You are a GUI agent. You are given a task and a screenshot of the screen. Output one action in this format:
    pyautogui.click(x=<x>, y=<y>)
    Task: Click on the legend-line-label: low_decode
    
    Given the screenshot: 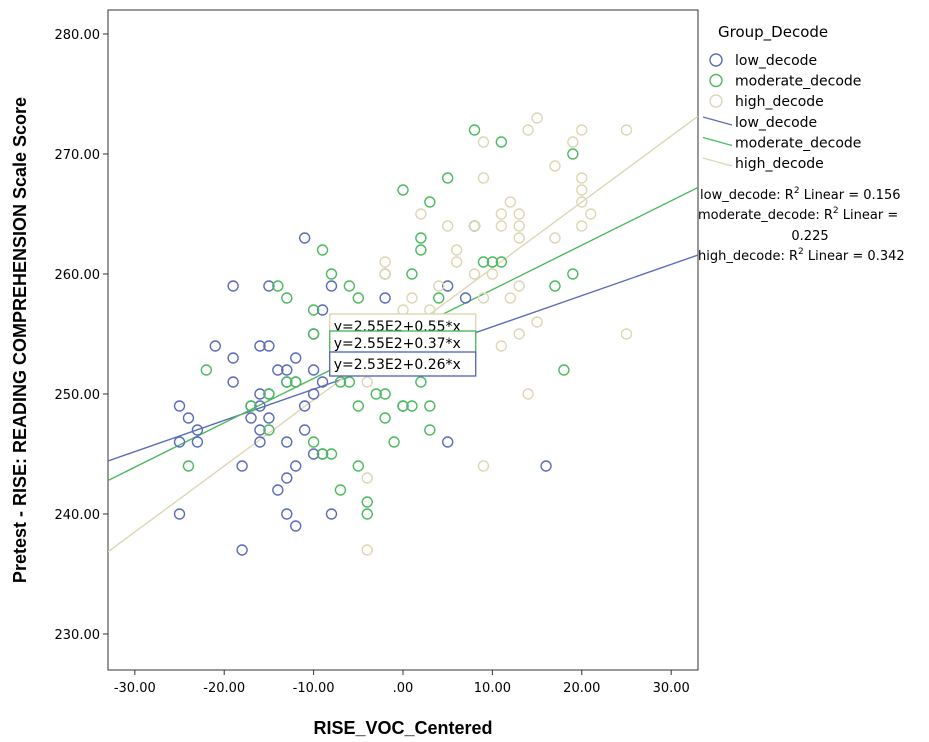 What is the action you would take?
    pyautogui.click(x=776, y=123)
    